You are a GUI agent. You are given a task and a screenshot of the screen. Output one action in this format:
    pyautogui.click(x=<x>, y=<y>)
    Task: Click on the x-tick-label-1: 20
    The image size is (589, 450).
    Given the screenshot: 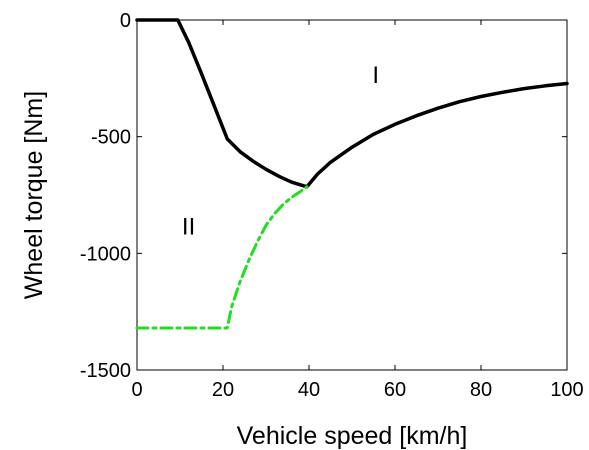 What is the action you would take?
    pyautogui.click(x=223, y=390)
    